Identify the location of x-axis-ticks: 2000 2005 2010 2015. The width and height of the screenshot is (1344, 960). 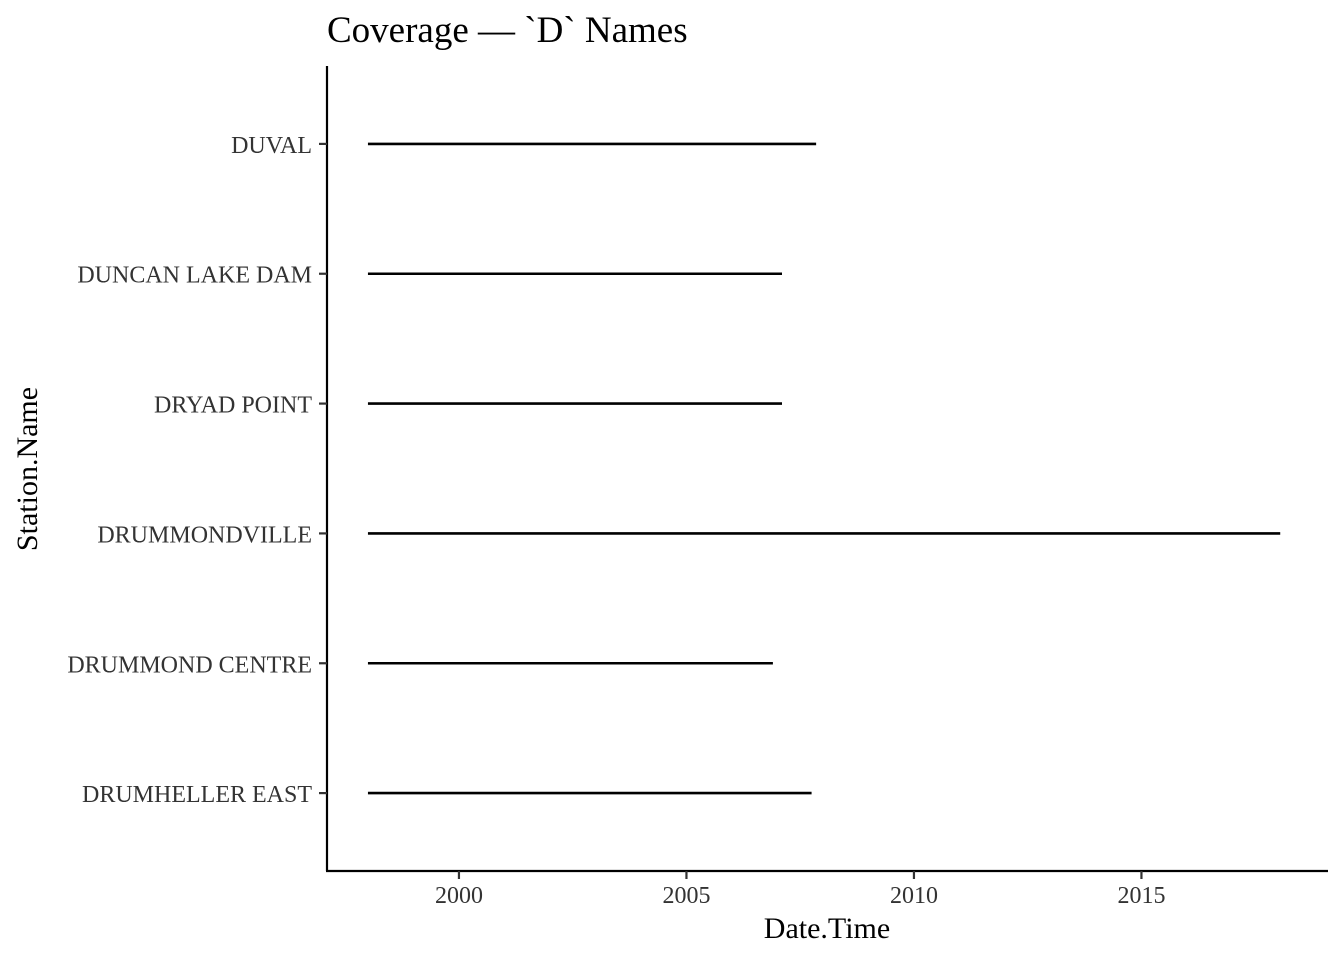
(800, 890).